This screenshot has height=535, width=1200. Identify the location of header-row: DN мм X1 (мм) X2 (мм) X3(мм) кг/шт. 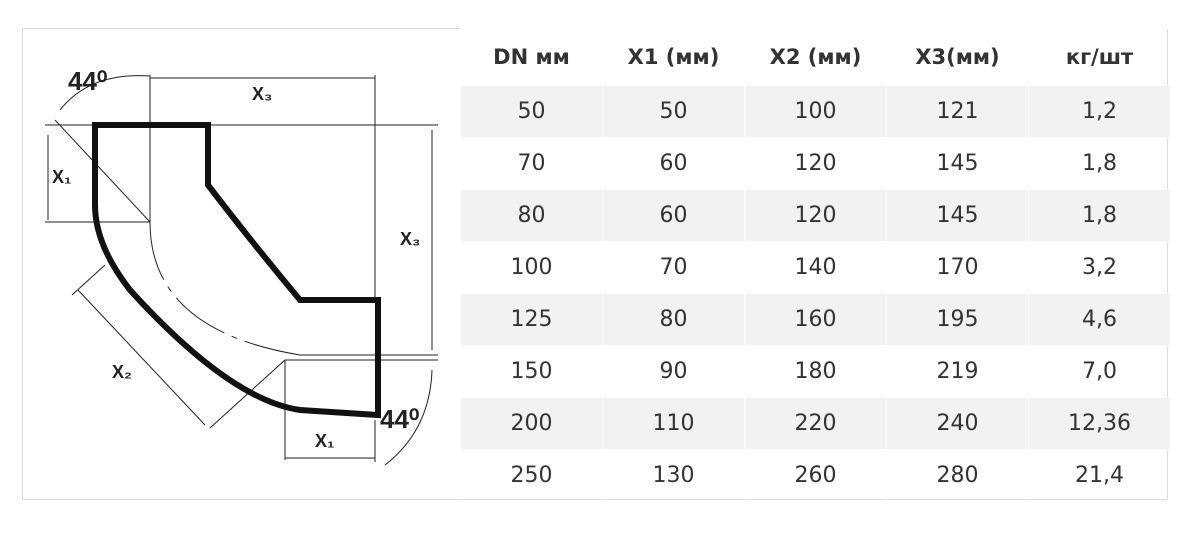
(815, 57).